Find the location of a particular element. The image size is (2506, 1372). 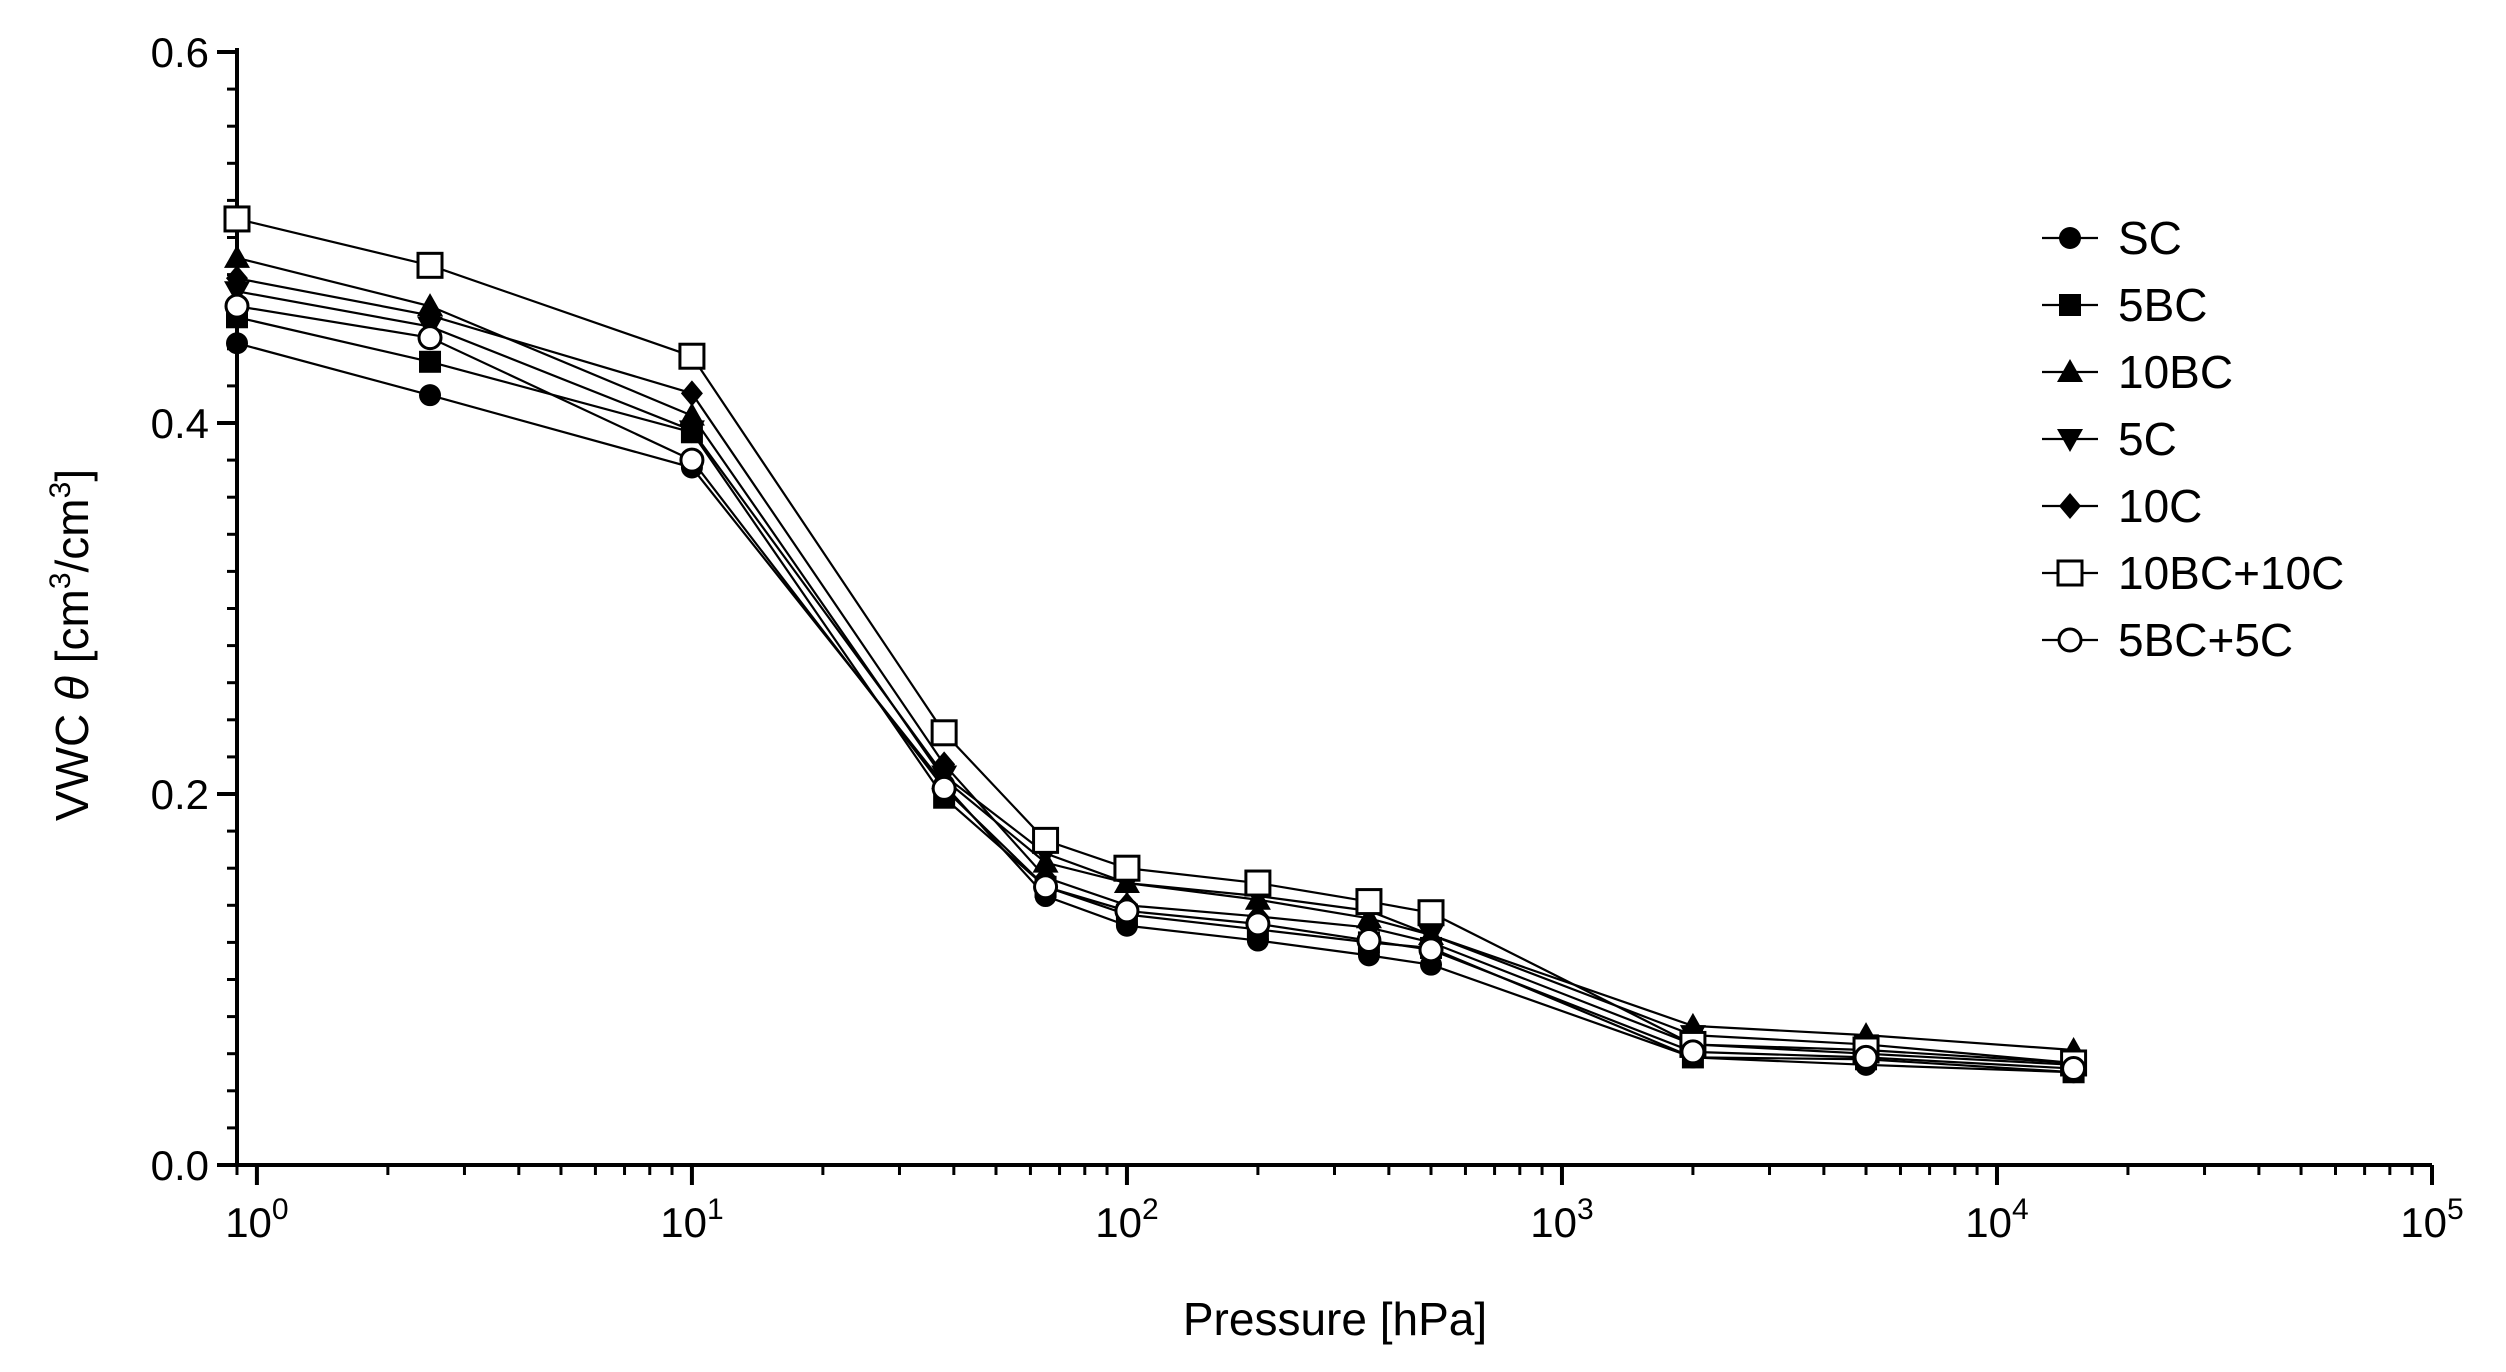

y-label-sup1: 3 is located at coordinates (60, 580).